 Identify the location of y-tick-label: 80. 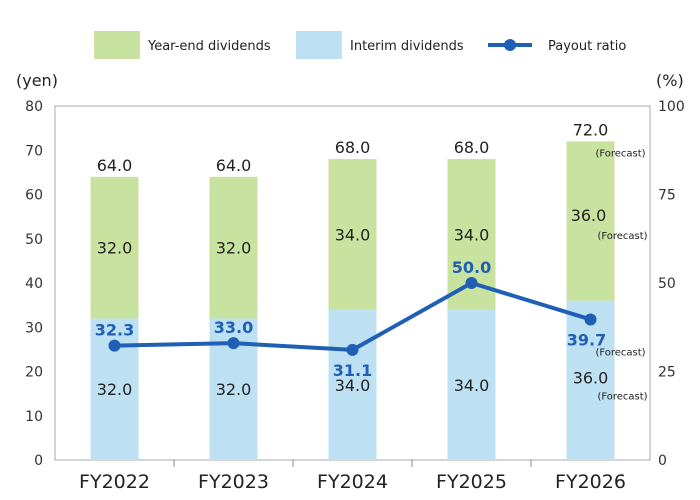
(34, 107).